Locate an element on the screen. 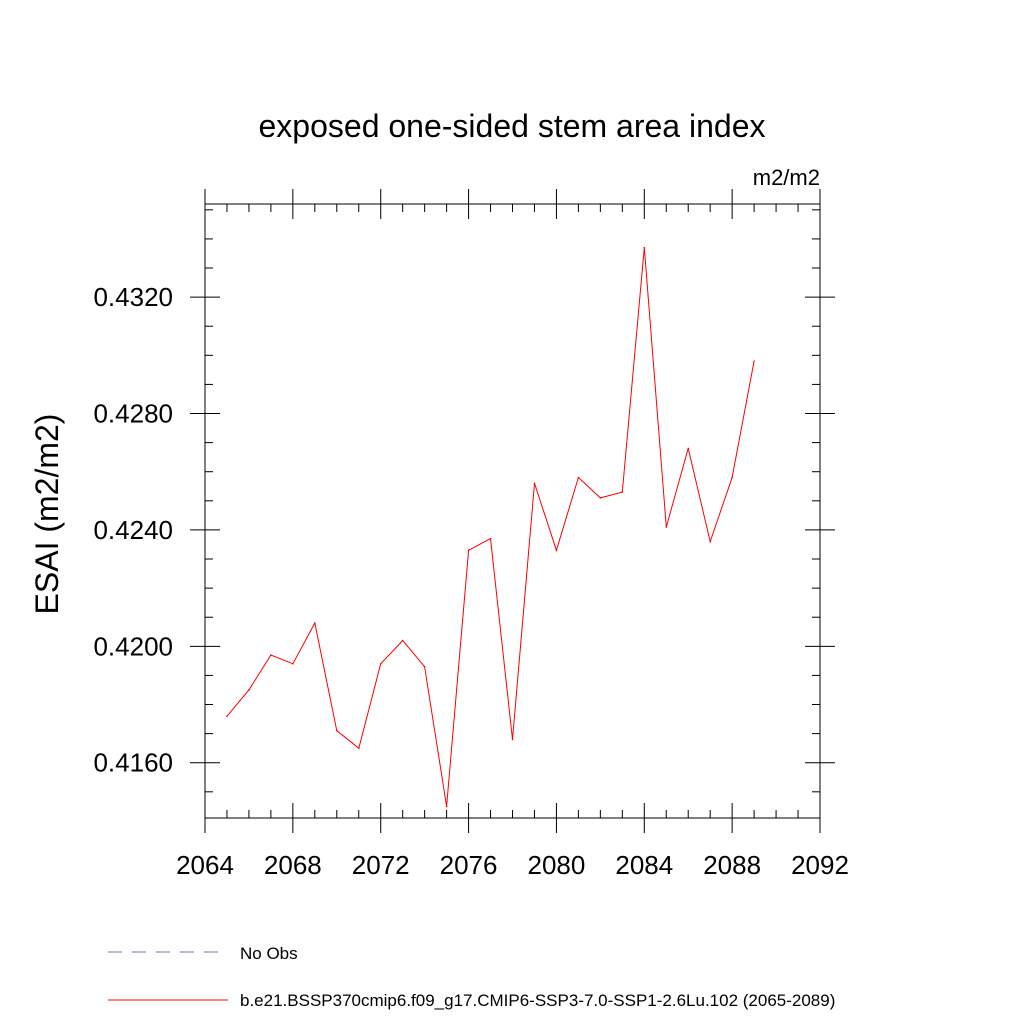 The height and width of the screenshot is (1024, 1024). y-tick-label: 0.4280 is located at coordinates (133, 414).